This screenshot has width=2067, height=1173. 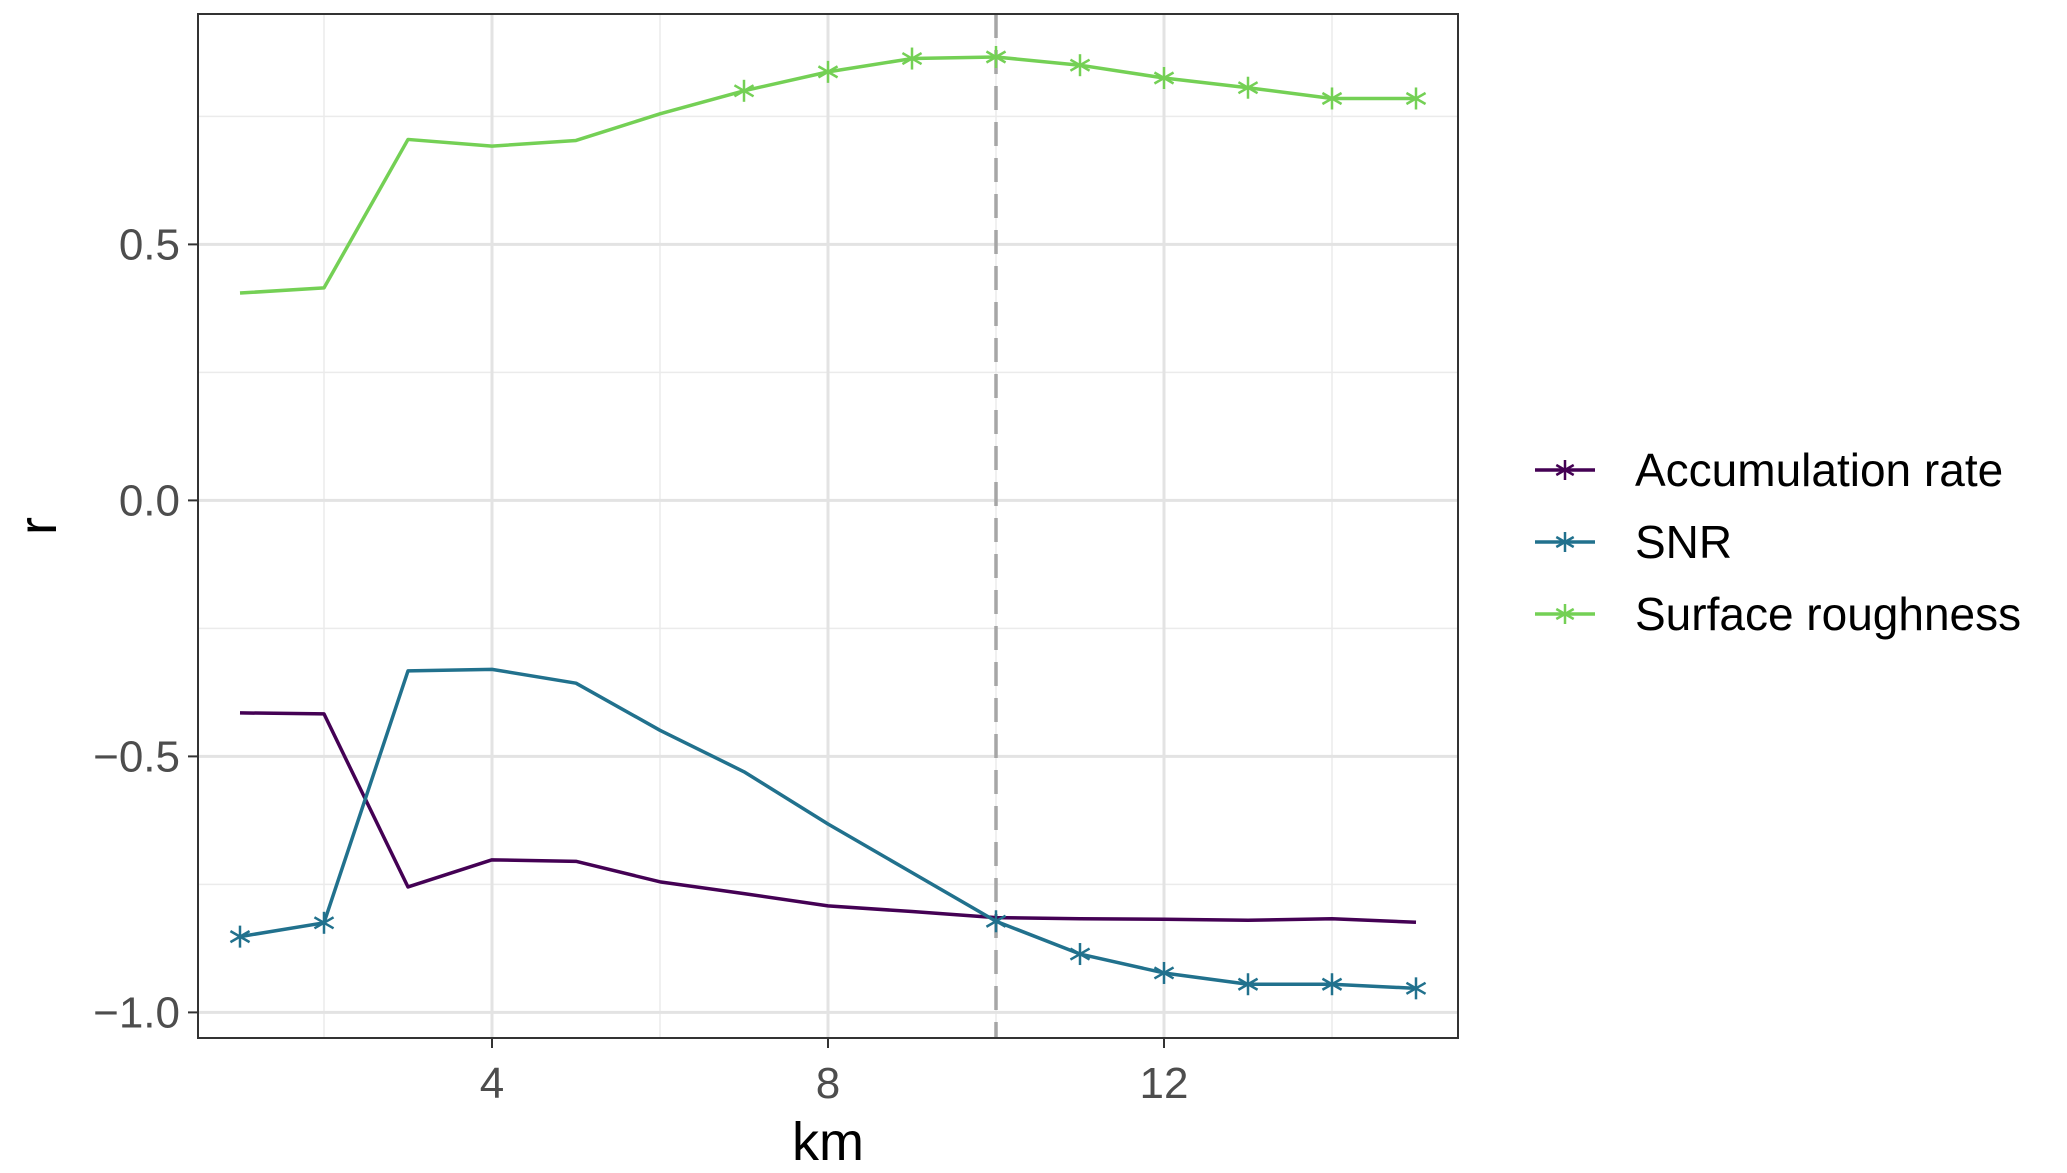 What do you see at coordinates (1164, 1083) in the screenshot?
I see `x-tick-label: 12` at bounding box center [1164, 1083].